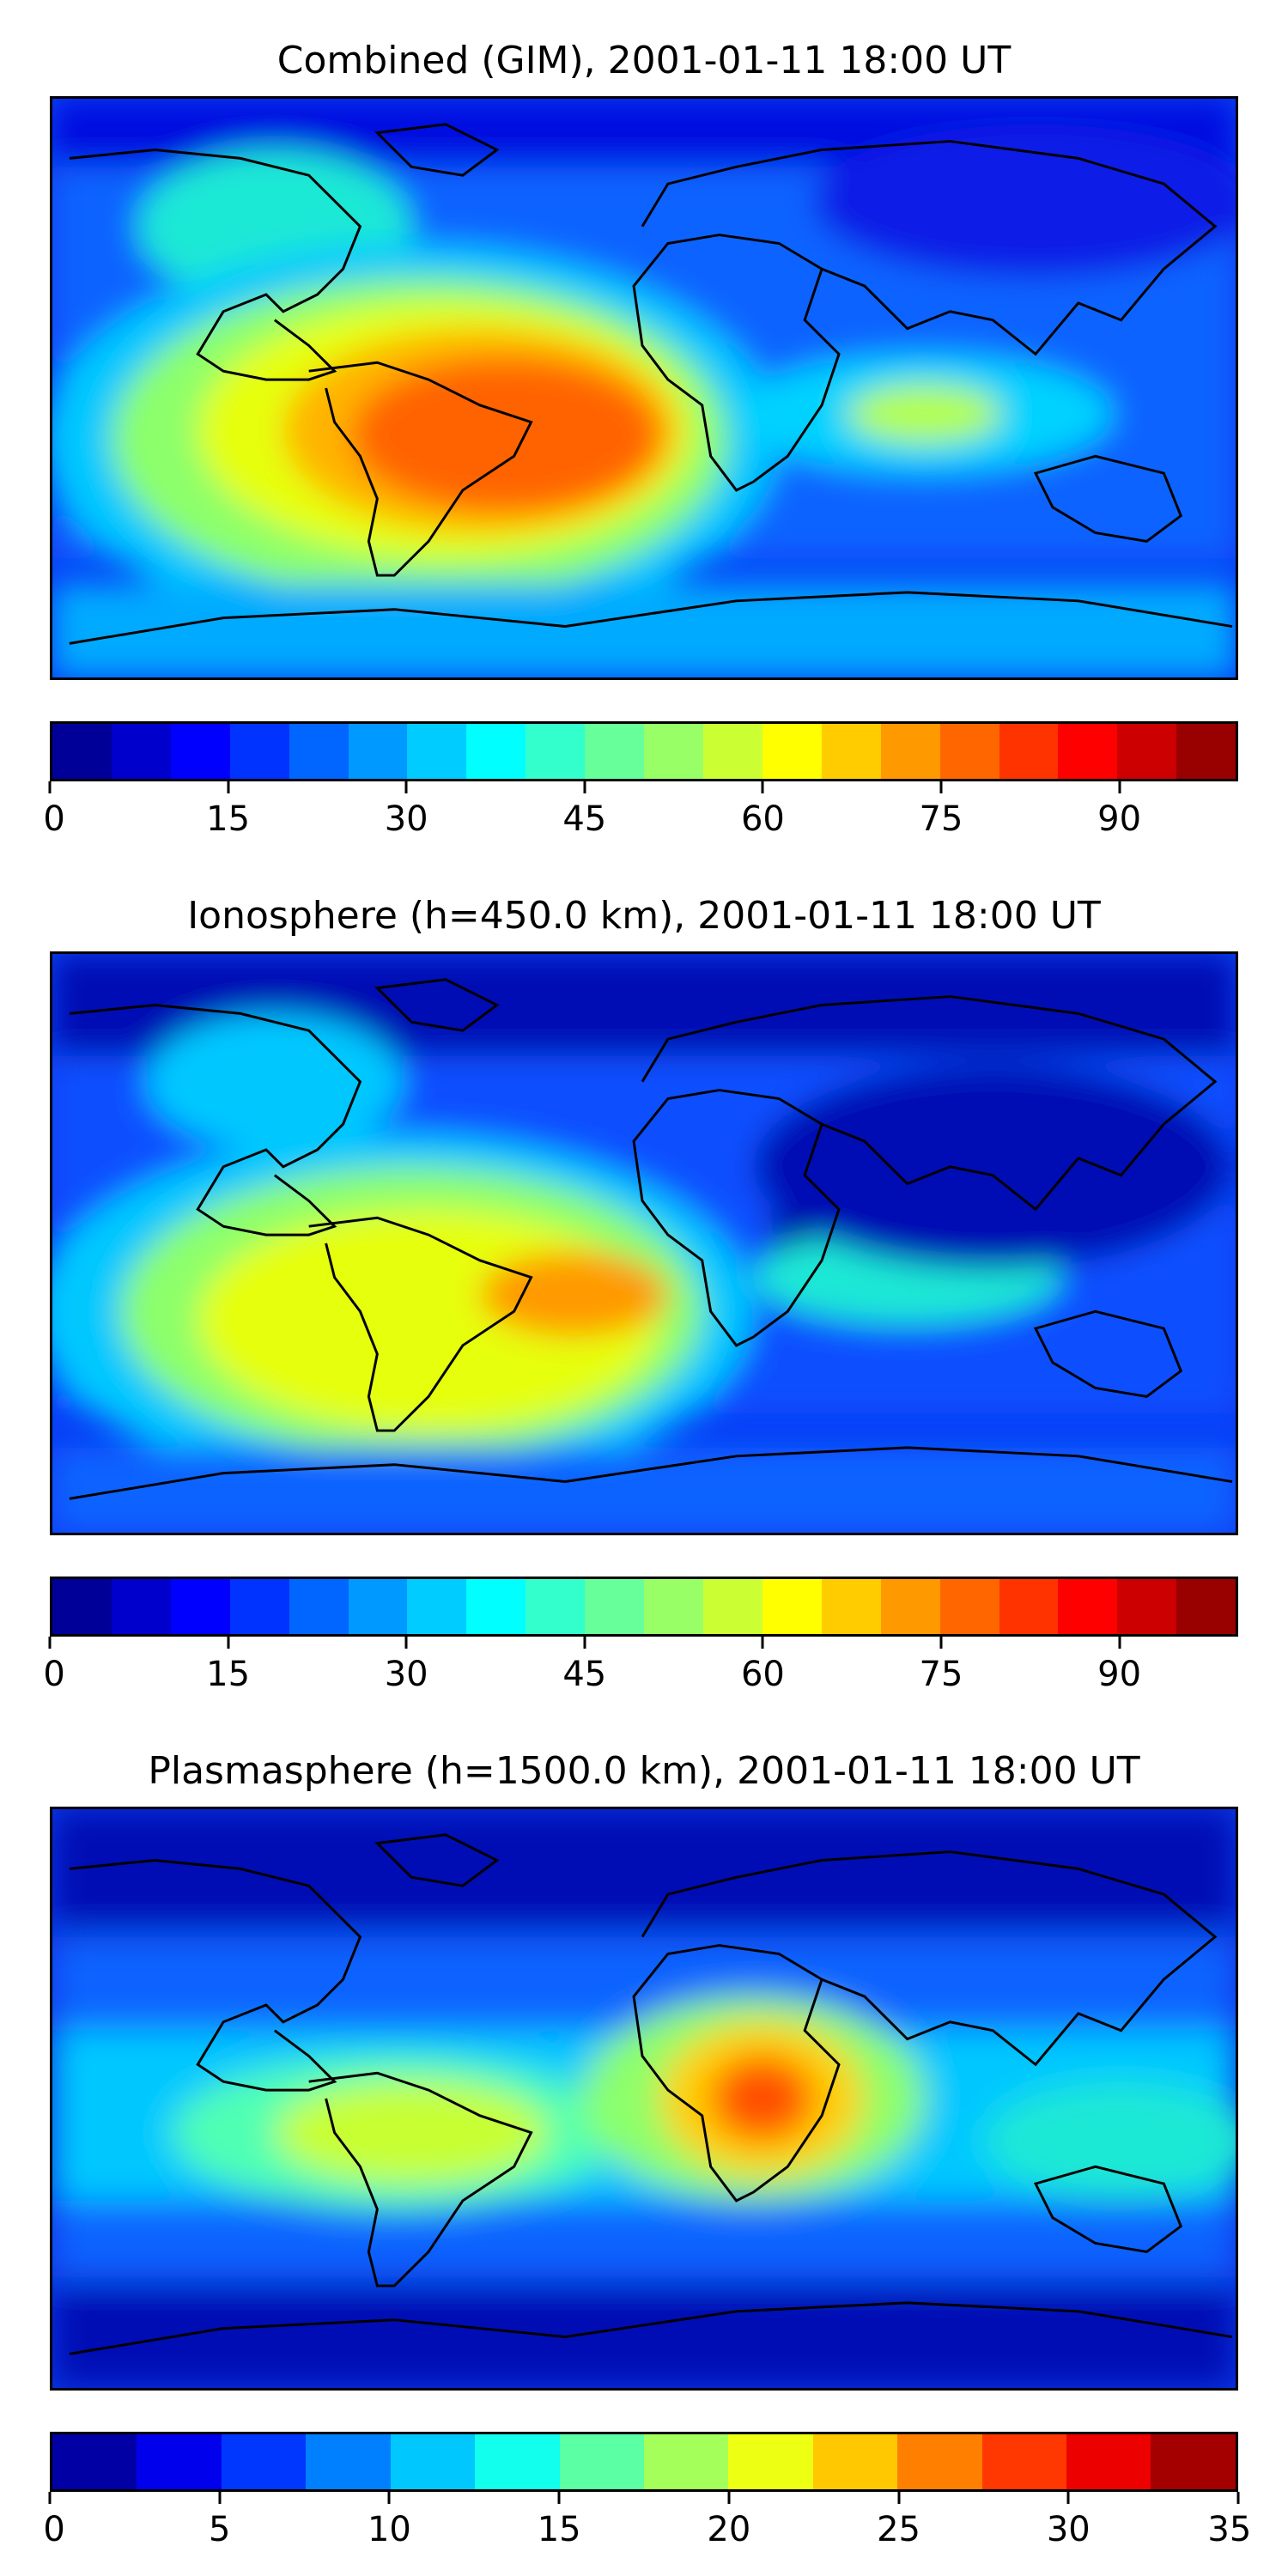 Image resolution: width=1288 pixels, height=2576 pixels. What do you see at coordinates (762, 1675) in the screenshot?
I see `colorbar-tick-label: 60` at bounding box center [762, 1675].